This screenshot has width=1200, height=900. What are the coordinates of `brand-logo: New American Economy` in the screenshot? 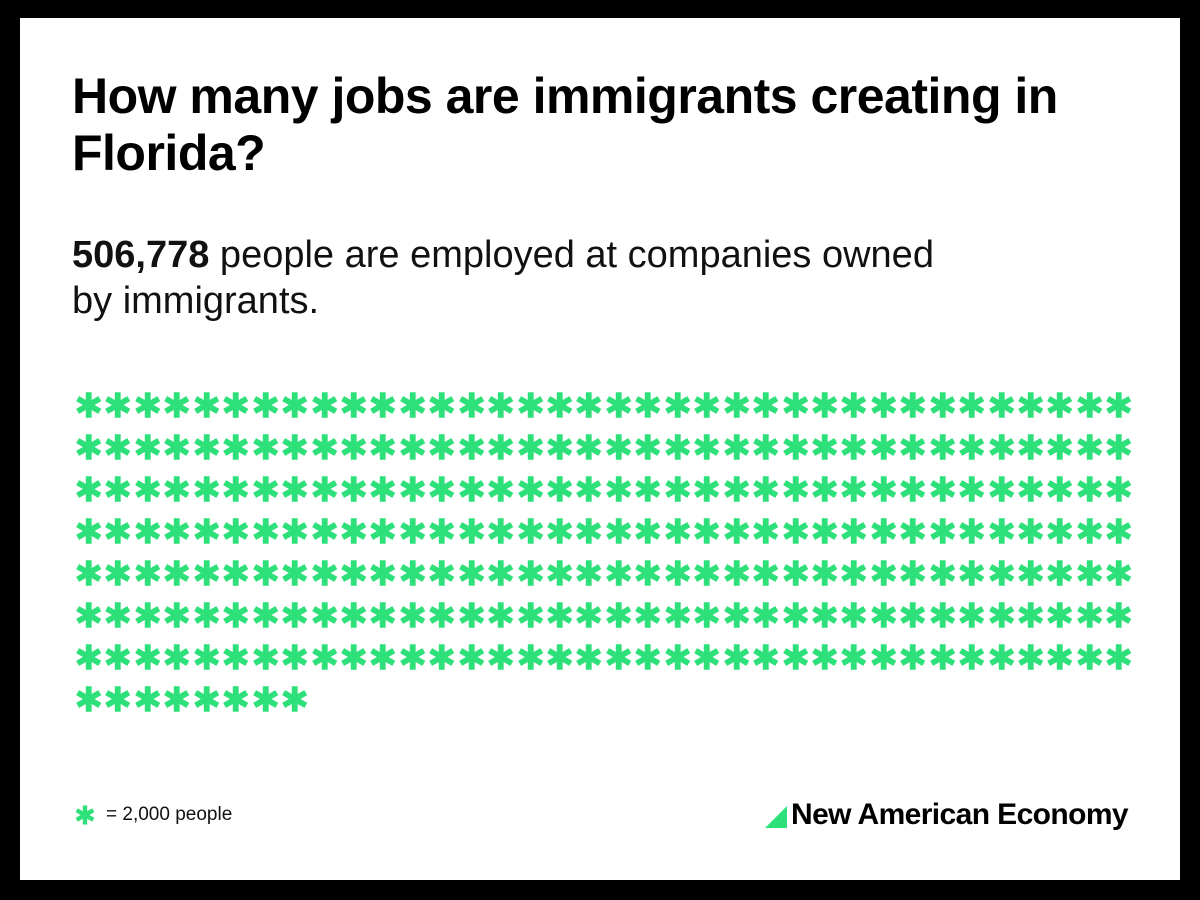 It's located at (947, 815).